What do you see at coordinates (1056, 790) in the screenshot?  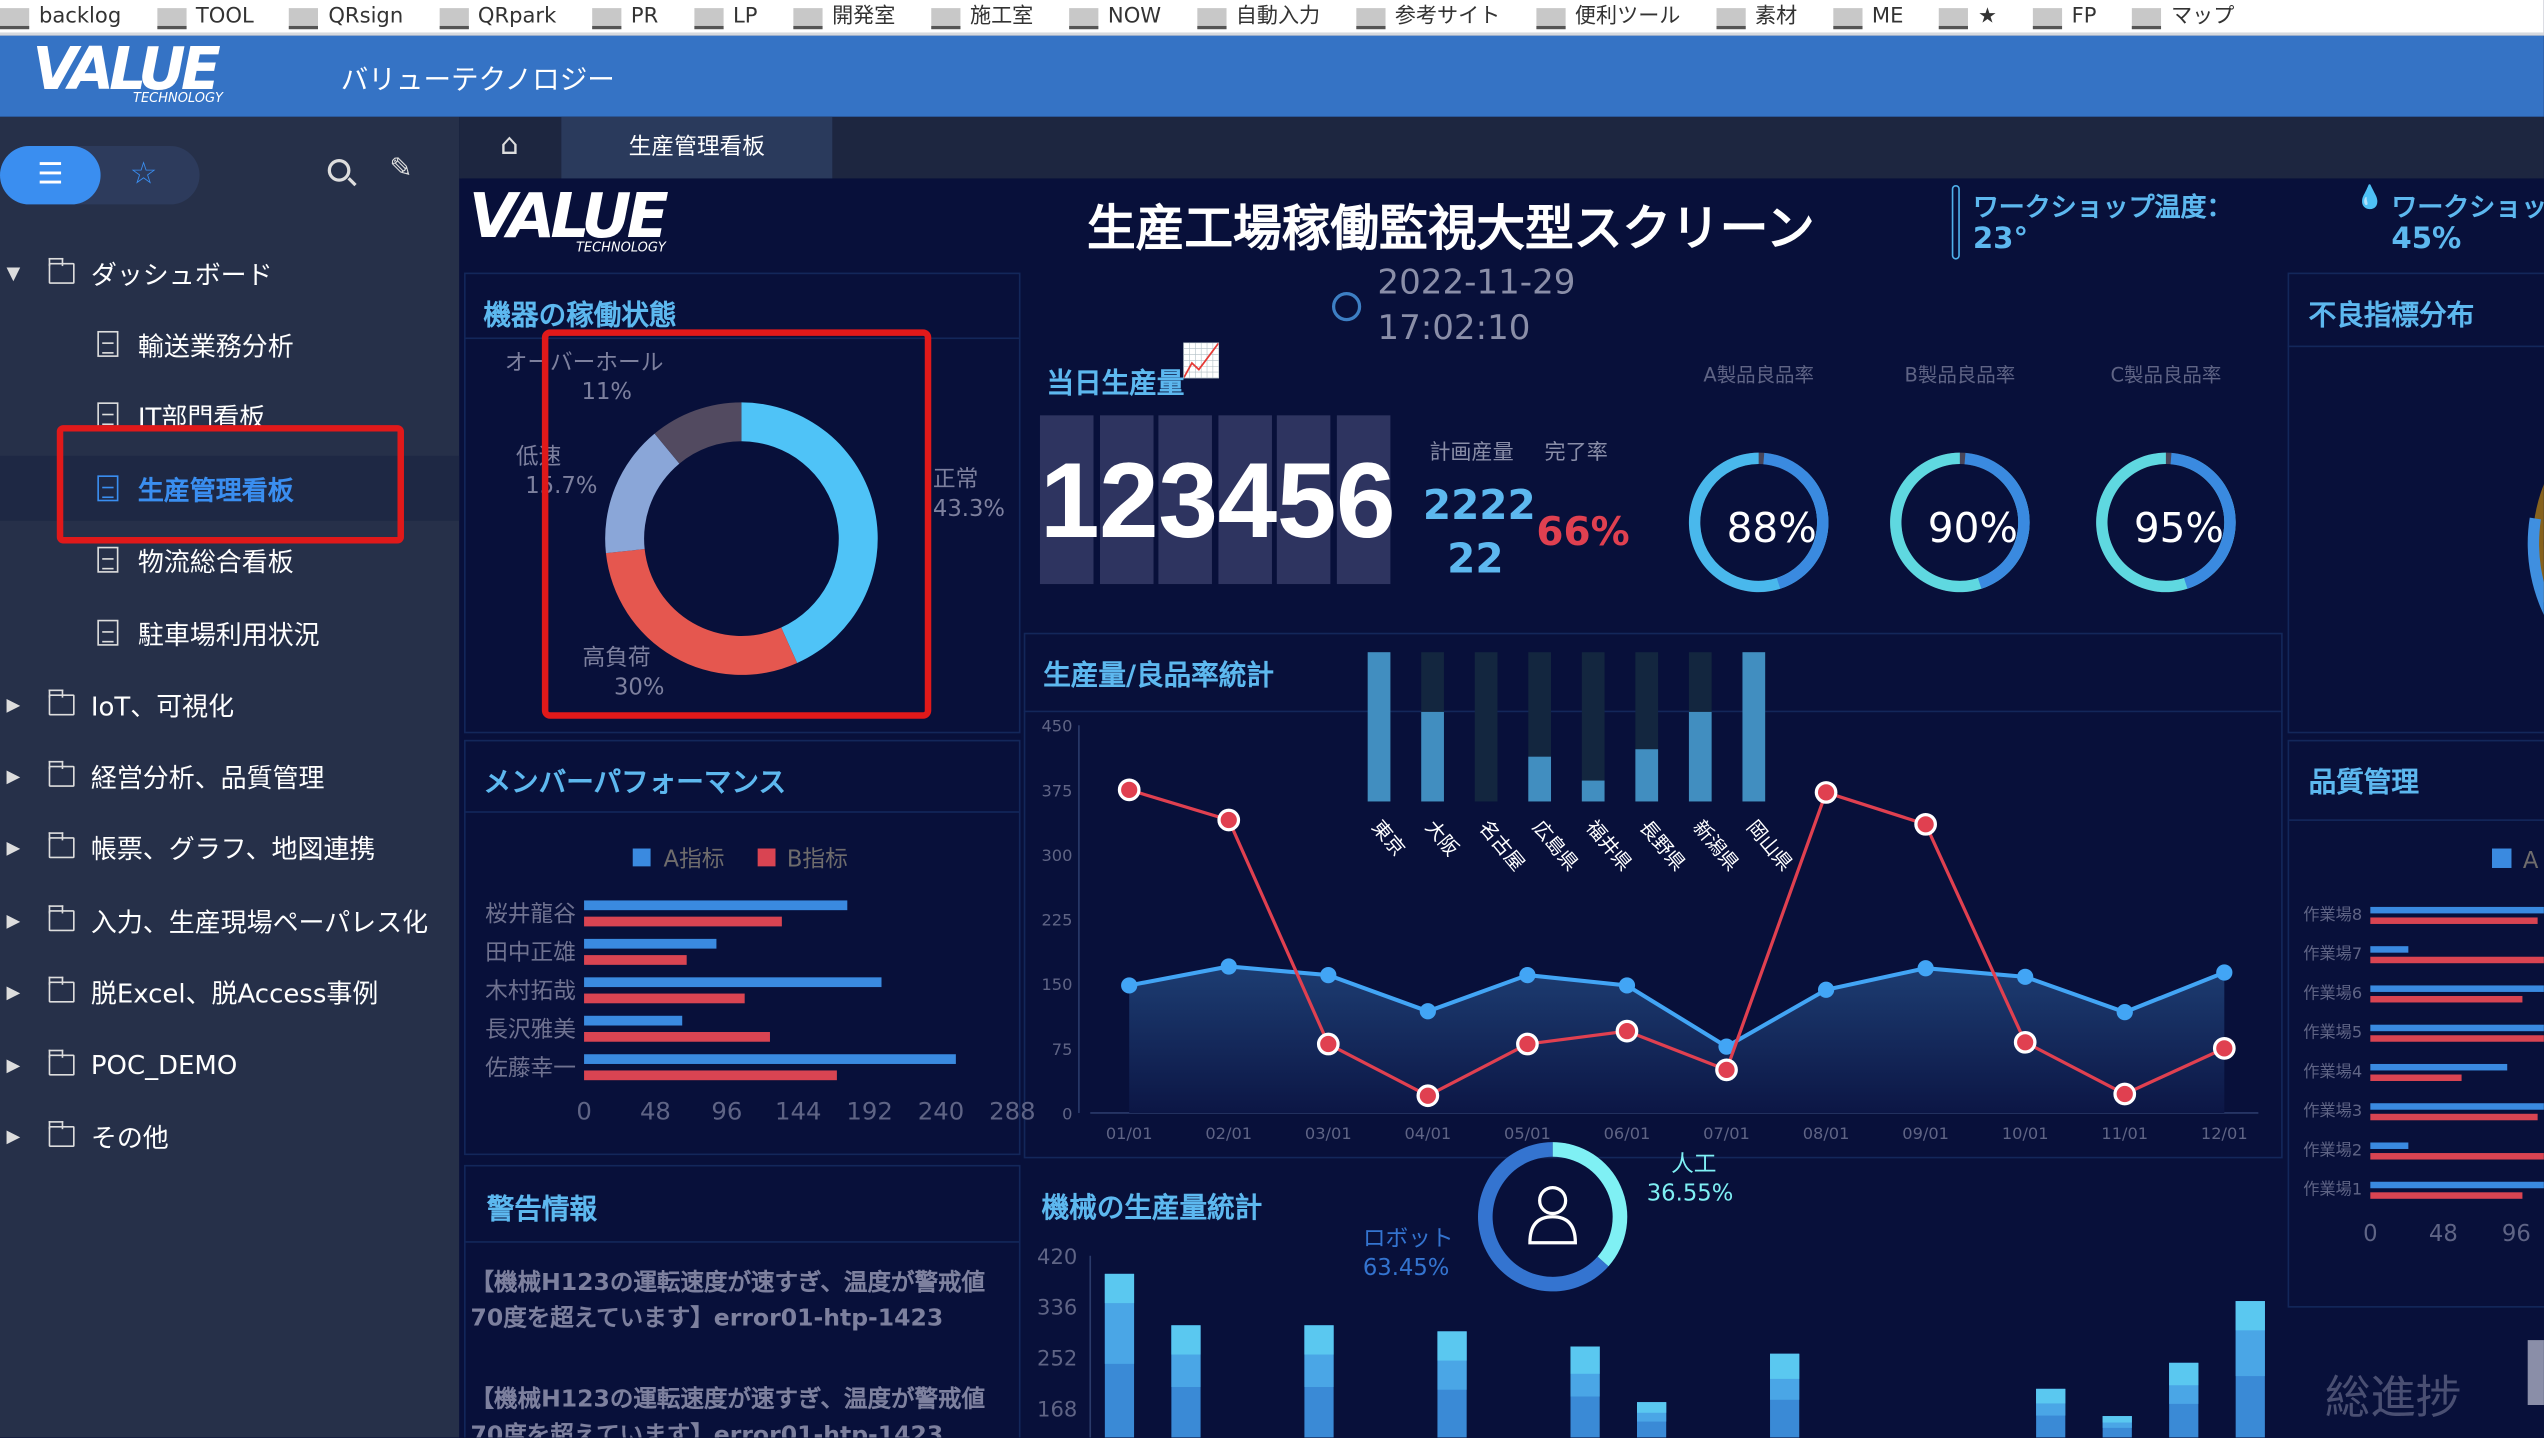 I see `y-tick: 375` at bounding box center [1056, 790].